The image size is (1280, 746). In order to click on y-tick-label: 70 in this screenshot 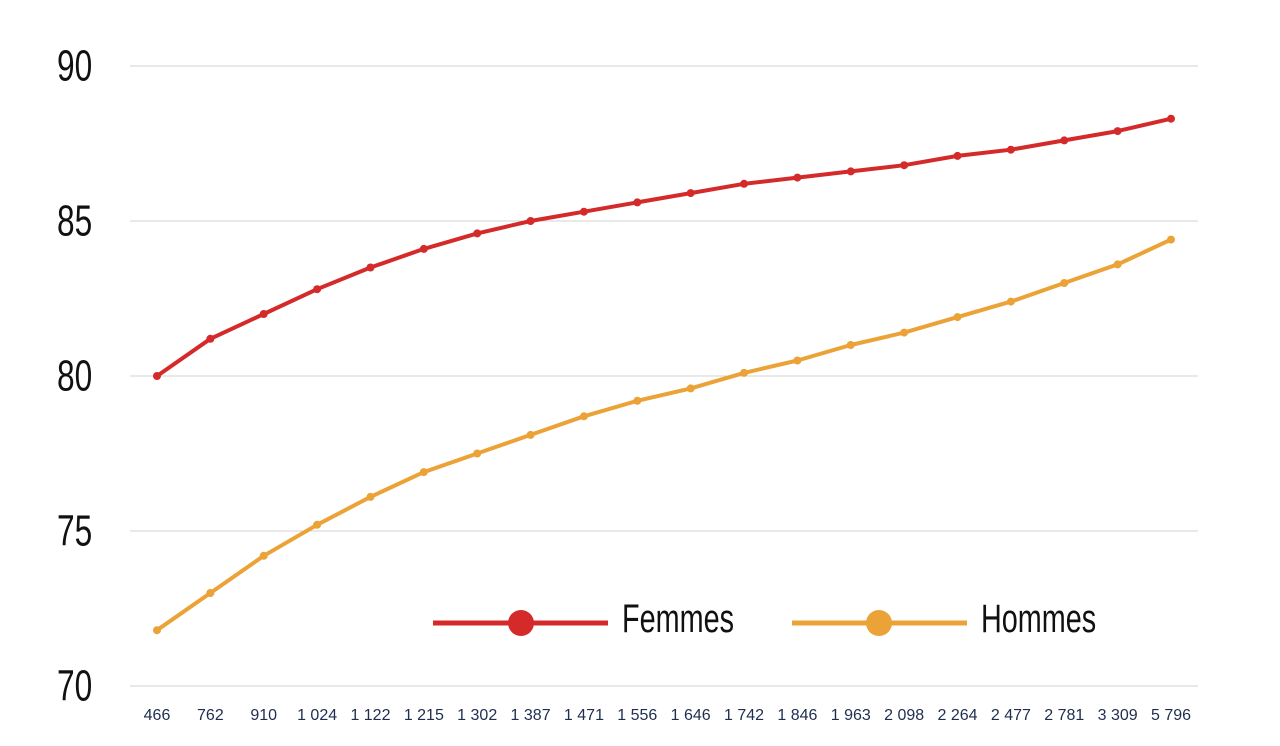, I will do `click(74, 685)`.